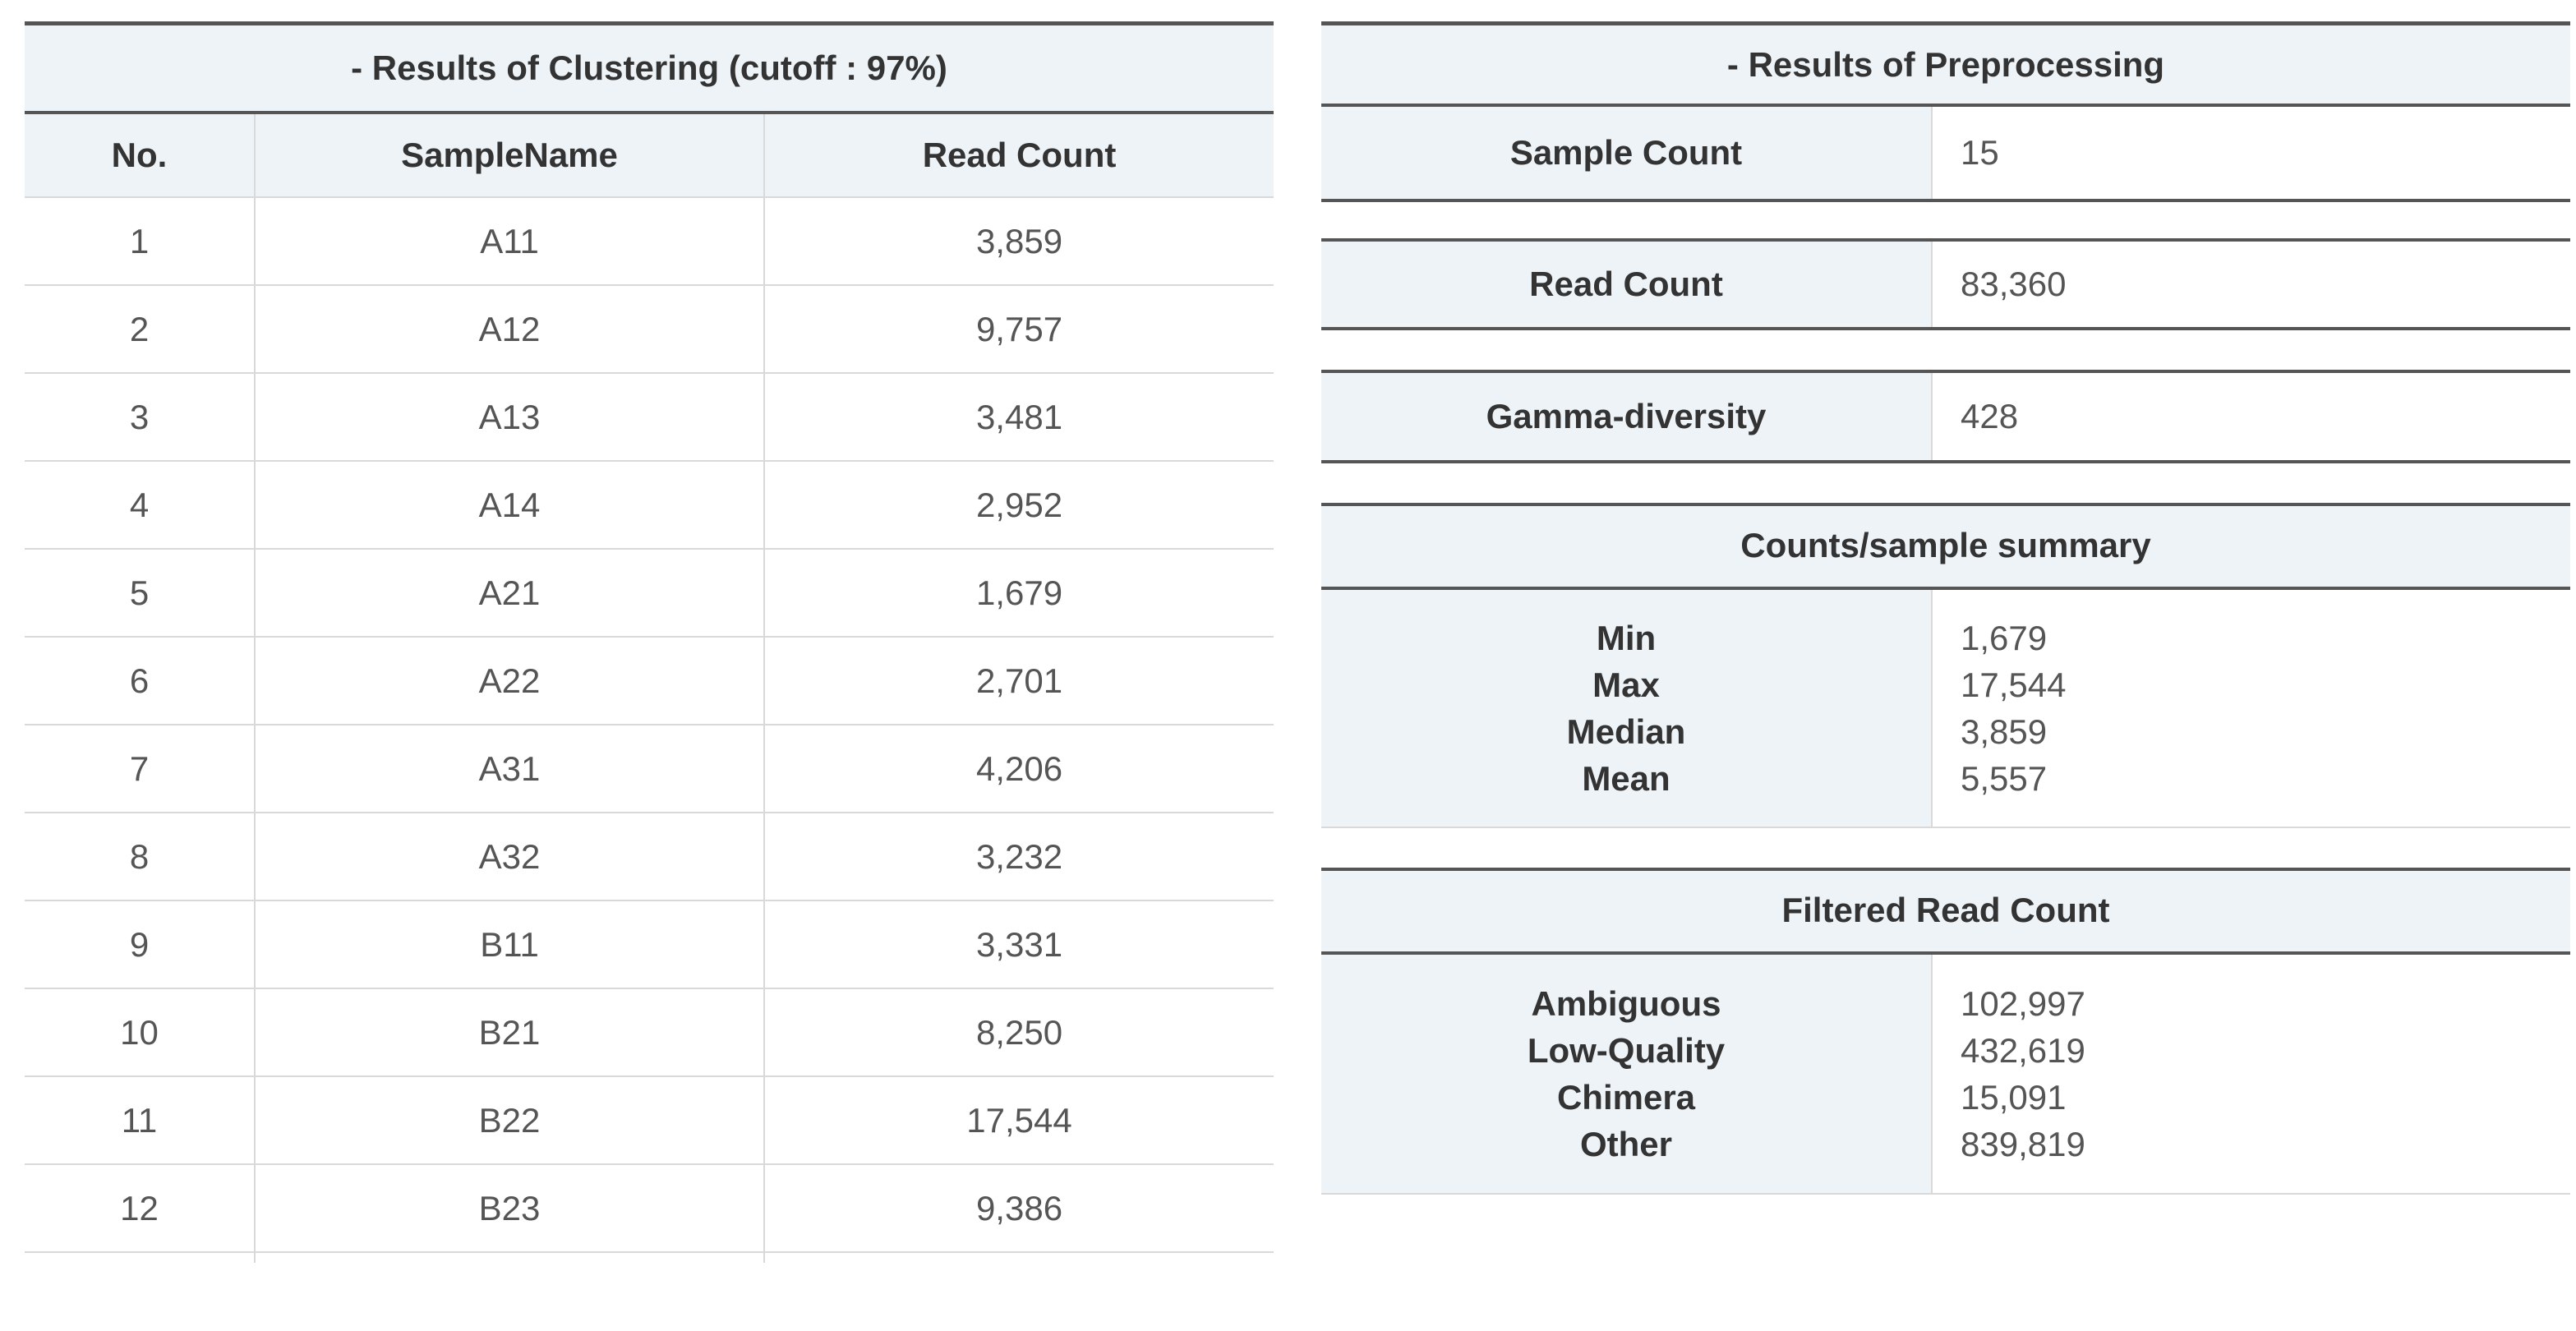 The image size is (2576, 1331). I want to click on preprocessing-caption: - Results of Preprocessing, so click(1945, 64).